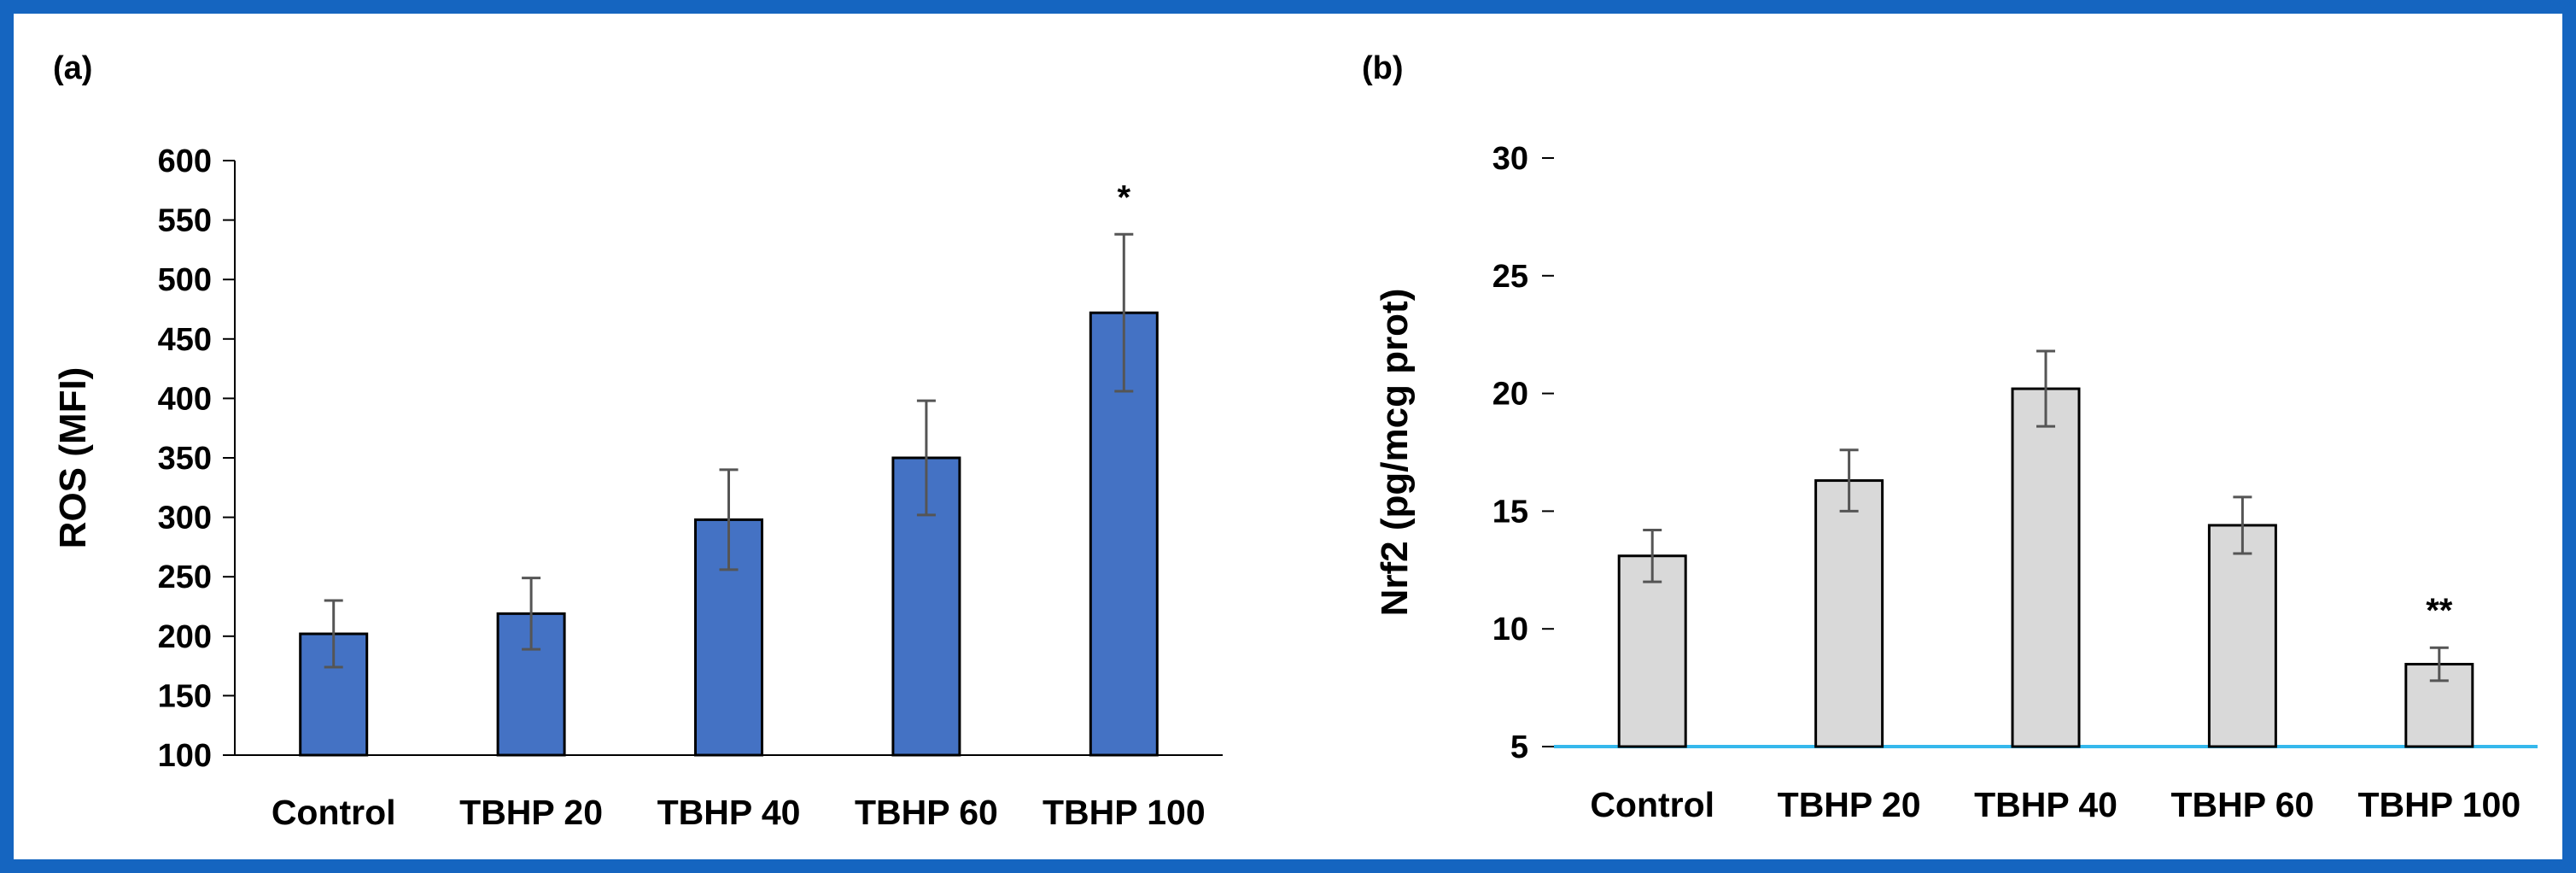 This screenshot has width=2576, height=873. Describe the element at coordinates (1383, 68) in the screenshot. I see `panel-b-label: (b)` at that location.